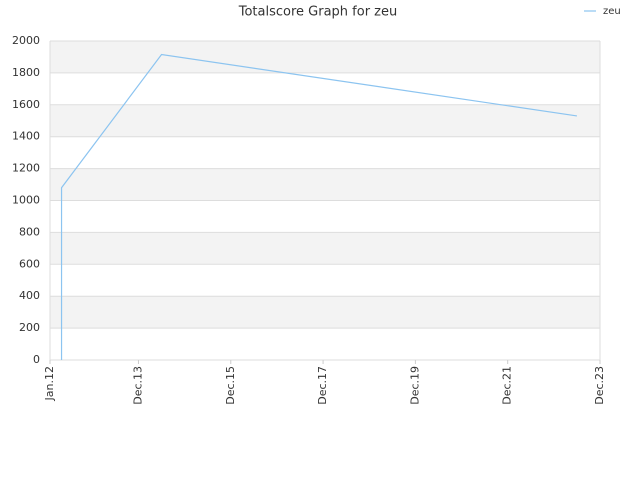 The height and width of the screenshot is (480, 640). I want to click on x-tick-label: Dec.21, so click(507, 385).